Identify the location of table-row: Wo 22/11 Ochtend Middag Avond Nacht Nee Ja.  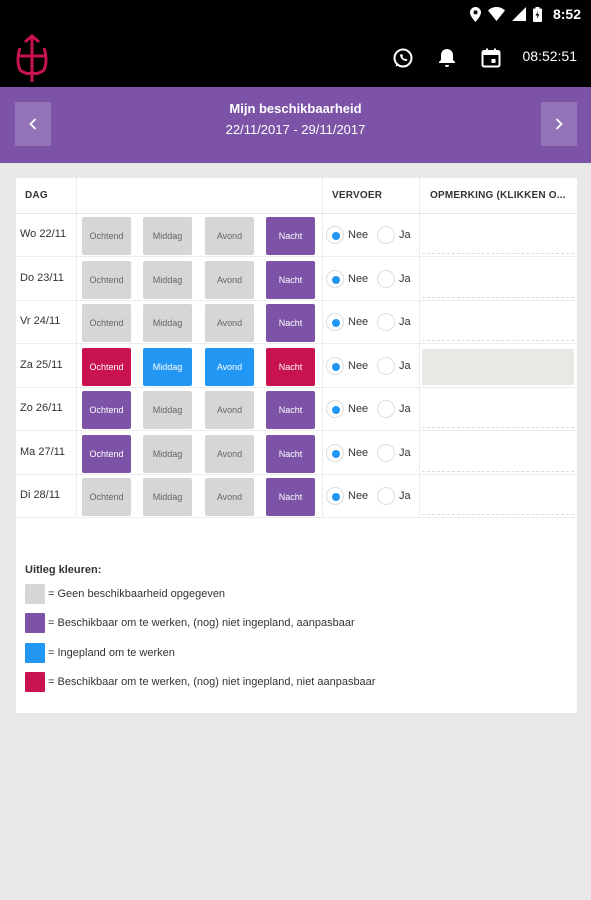
(296, 235).